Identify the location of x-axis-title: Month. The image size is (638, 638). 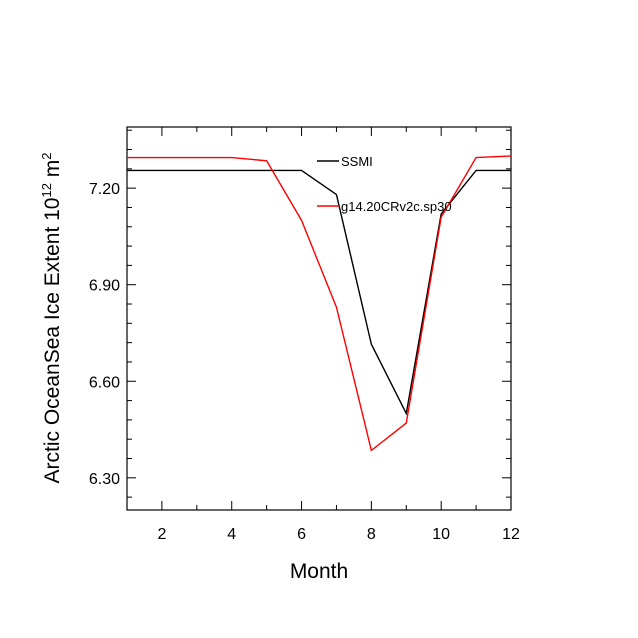
(319, 571).